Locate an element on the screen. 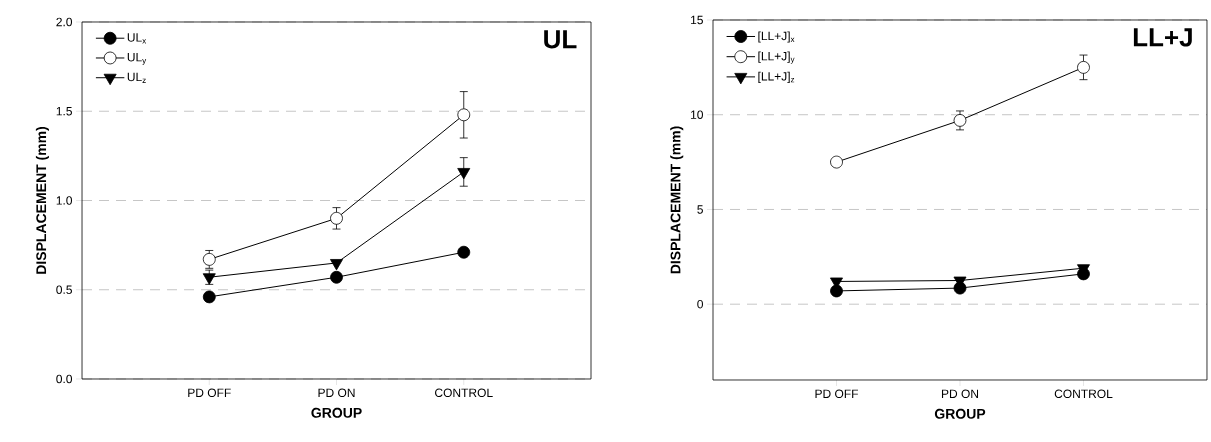  y-tick-label: 10 is located at coordinates (697, 114).